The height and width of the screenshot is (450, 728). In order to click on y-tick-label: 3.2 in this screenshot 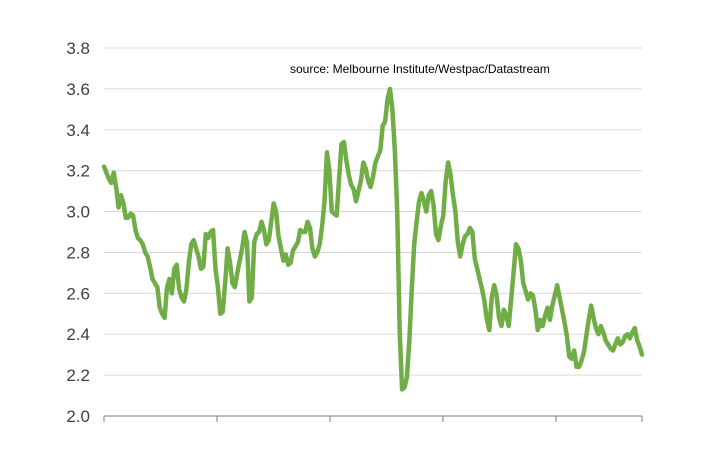, I will do `click(78, 171)`.